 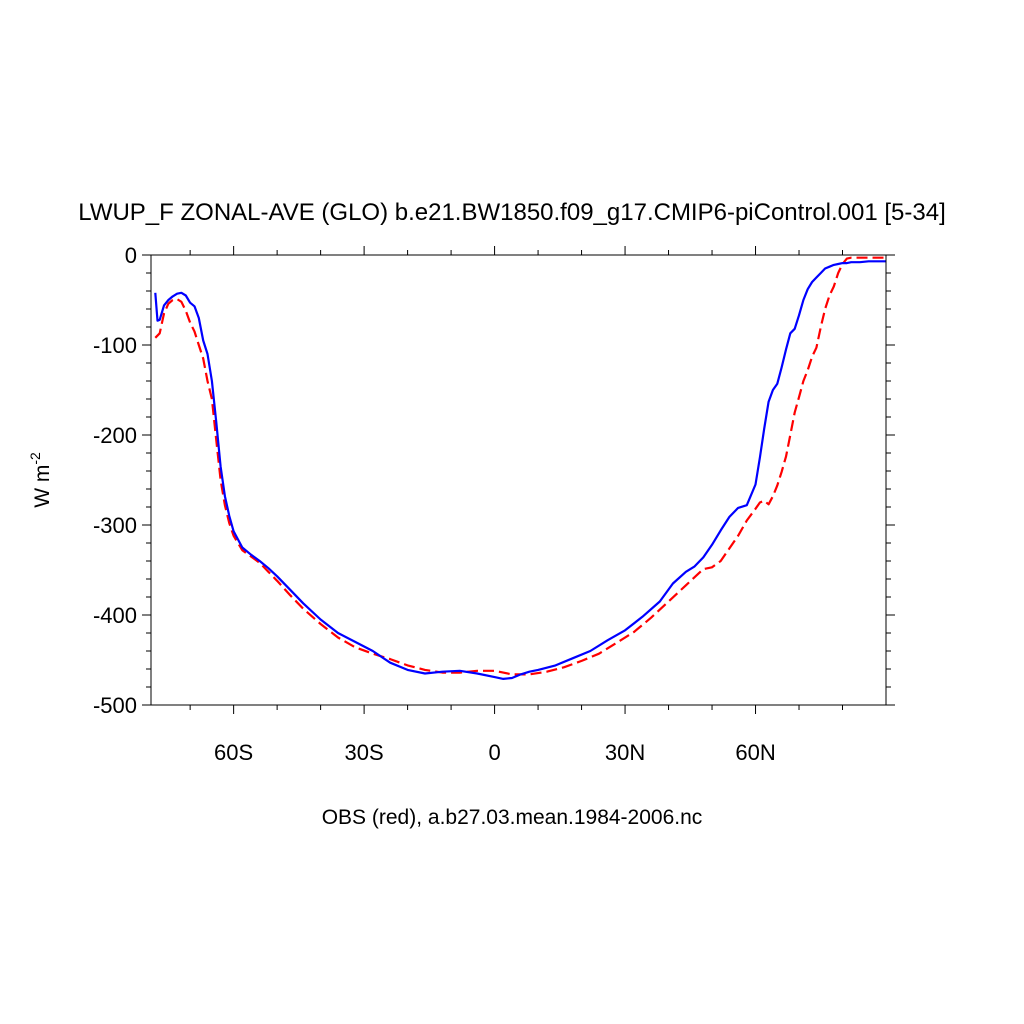 I want to click on y-axis-label-superscript: -2, so click(x=35, y=458).